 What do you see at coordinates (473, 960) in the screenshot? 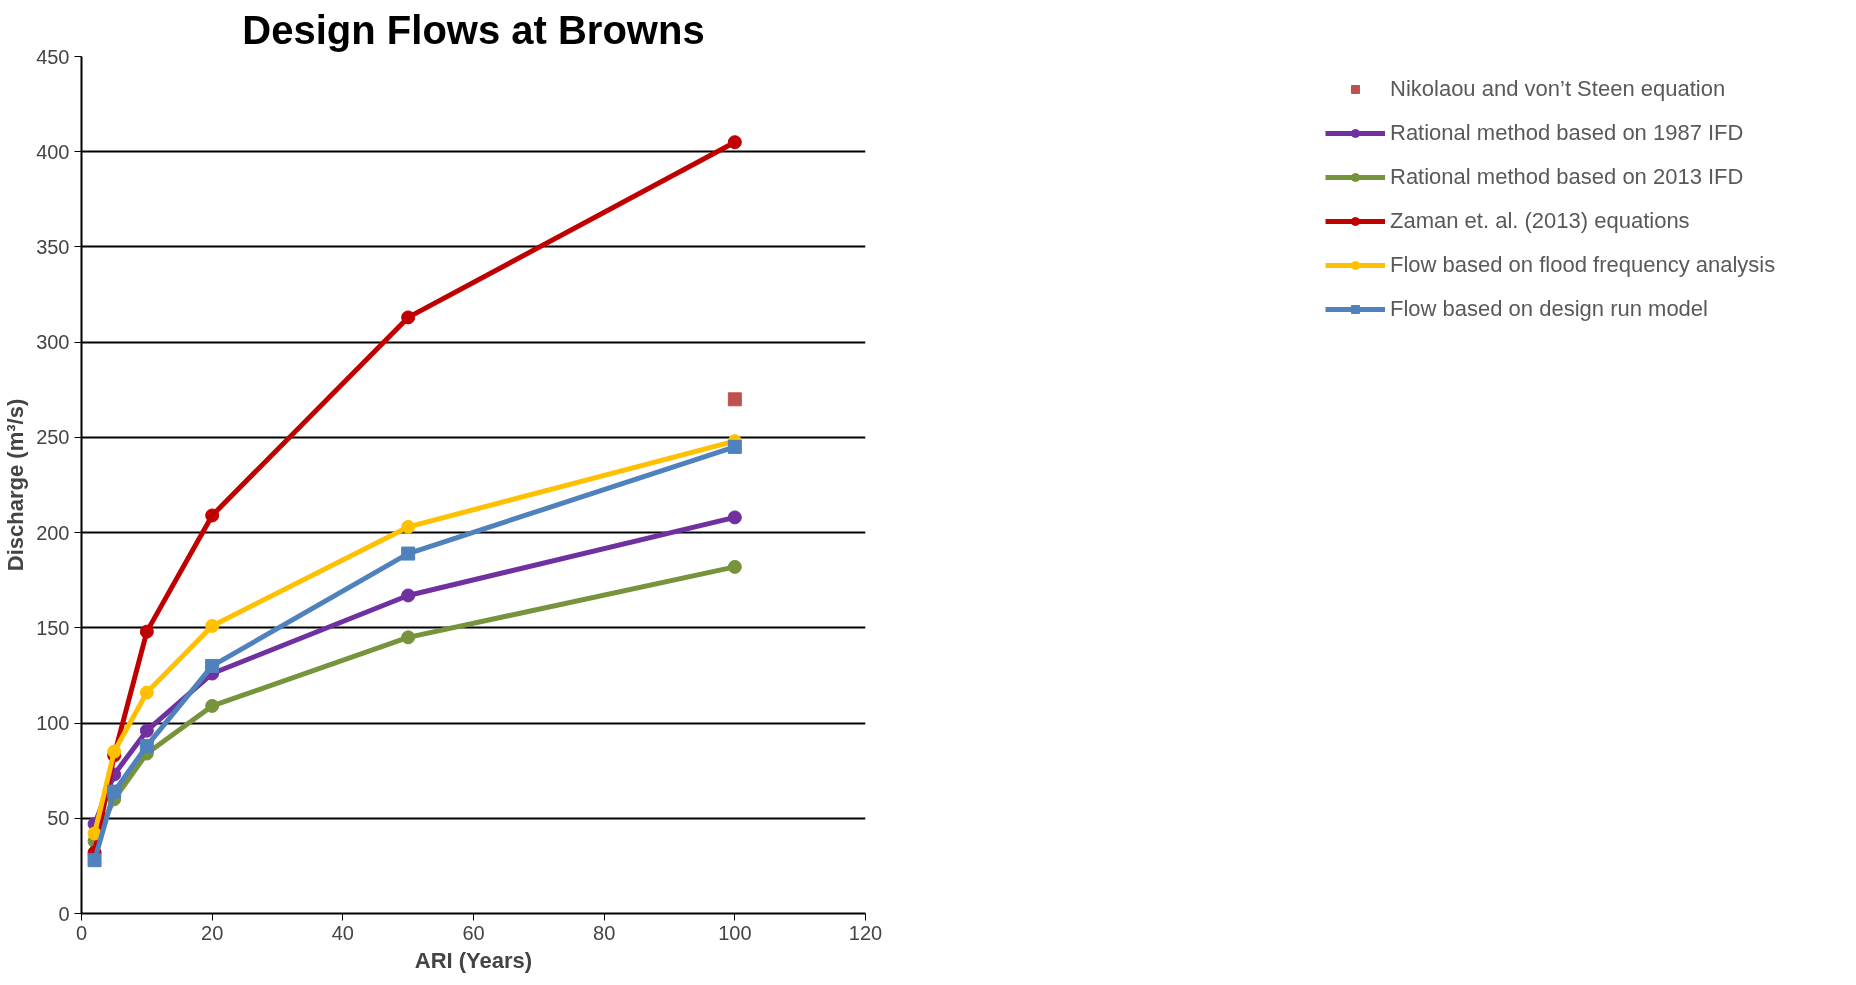
I see `x-axis-title: ARI (Years)` at bounding box center [473, 960].